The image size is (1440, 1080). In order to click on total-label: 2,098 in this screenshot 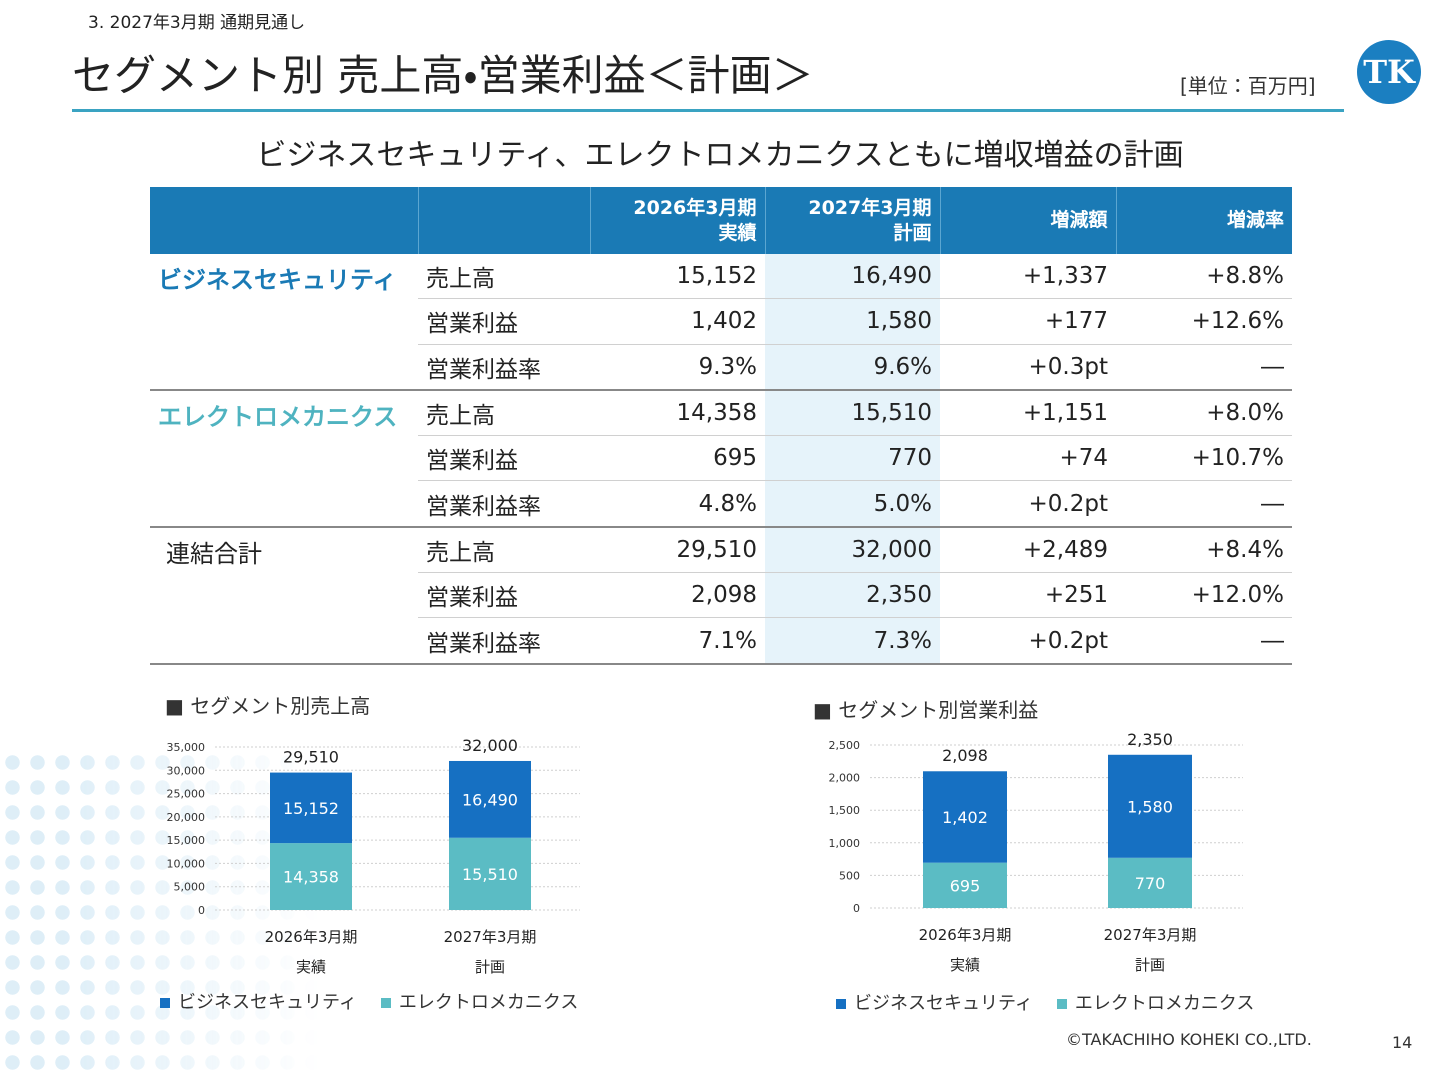, I will do `click(965, 755)`.